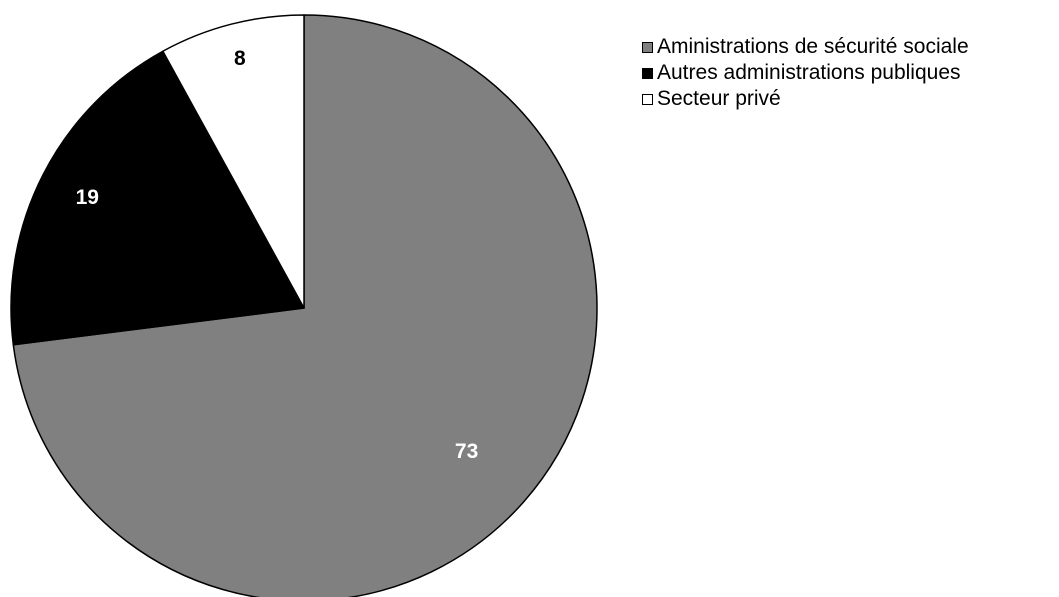  What do you see at coordinates (157, 198) in the screenshot?
I see `pie-slice-autres-administrations` at bounding box center [157, 198].